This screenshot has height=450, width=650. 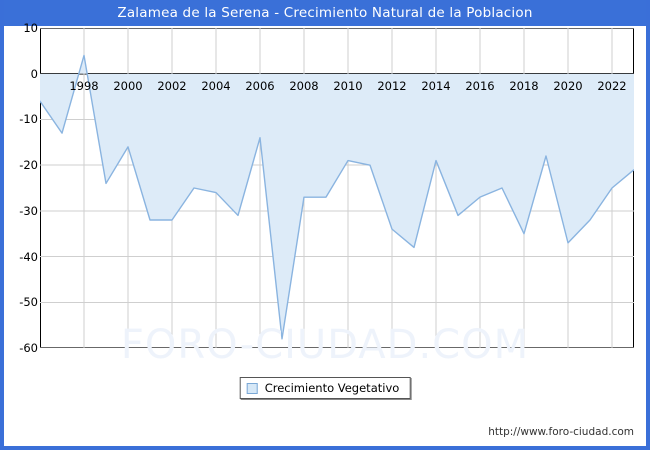 I want to click on chart-legend: Crecimiento Vegetativo, so click(x=325, y=388).